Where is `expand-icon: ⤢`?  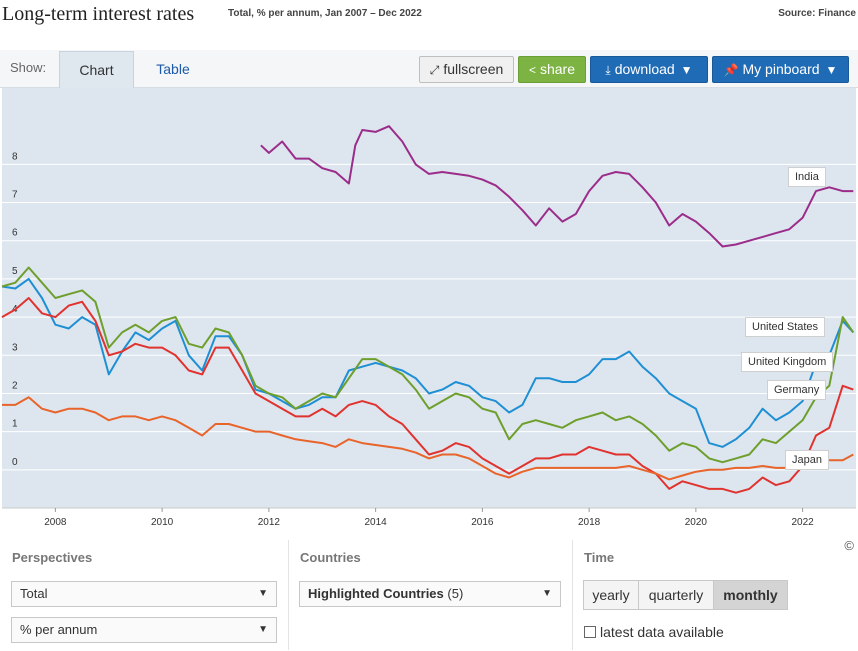 expand-icon: ⤢ is located at coordinates (434, 70).